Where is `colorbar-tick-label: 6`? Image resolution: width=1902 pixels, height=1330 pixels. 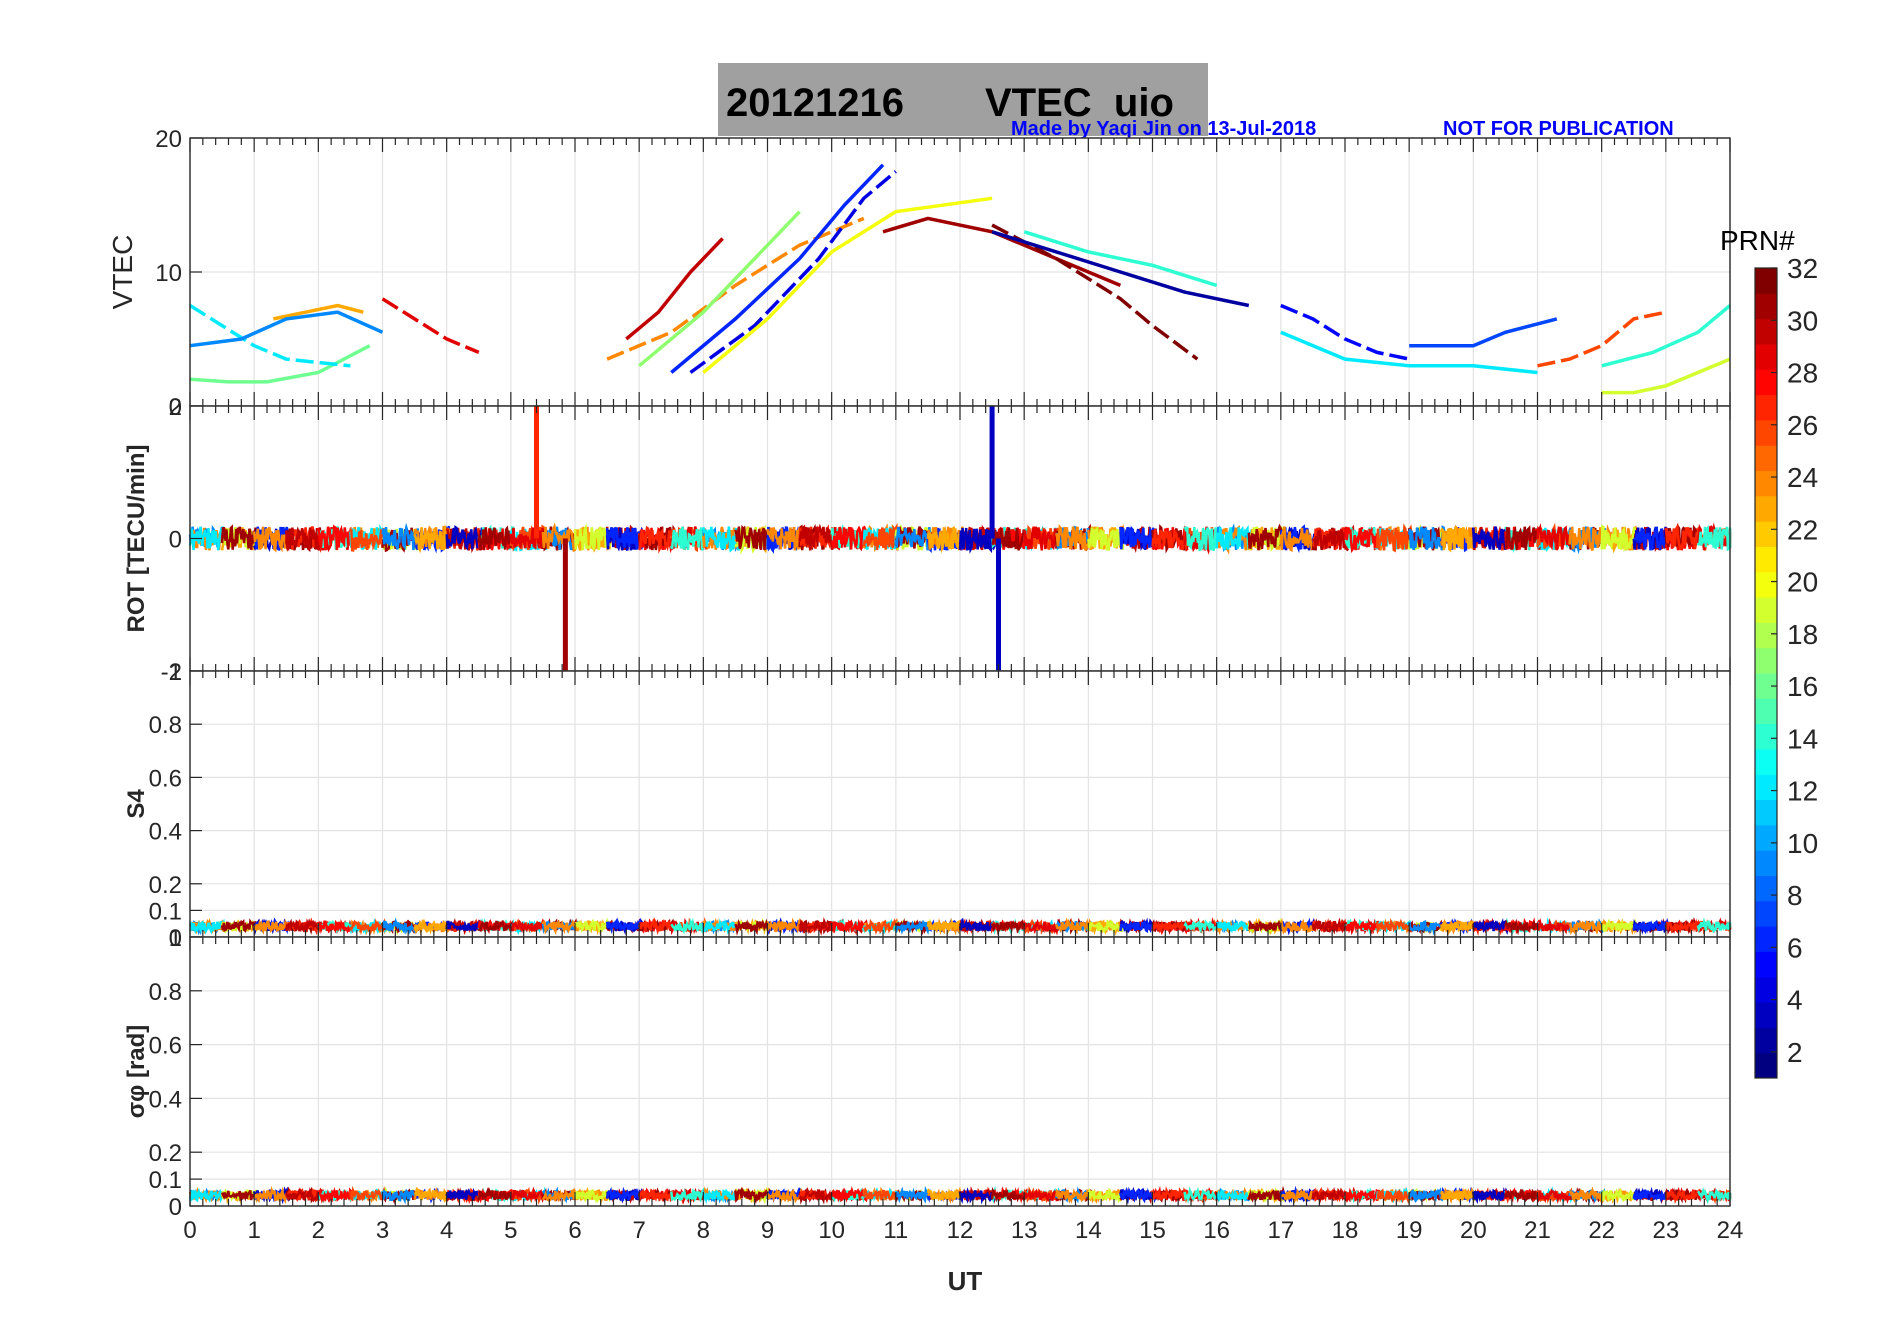
colorbar-tick-label: 6 is located at coordinates (1795, 947).